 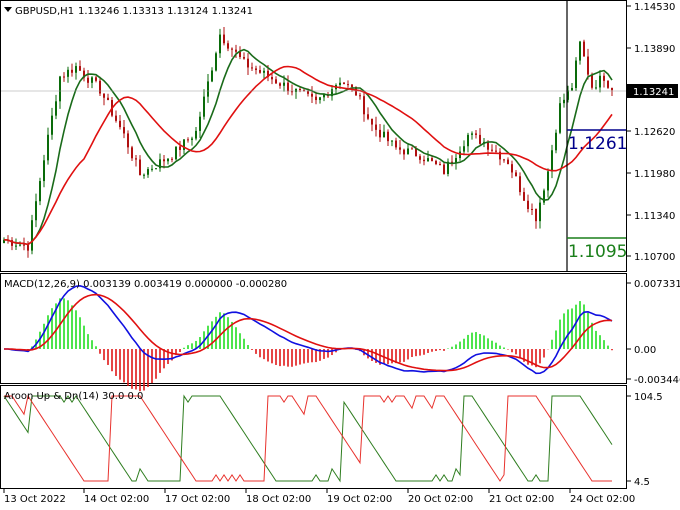 What do you see at coordinates (653, 92) in the screenshot?
I see `current-price-text: 1.13241` at bounding box center [653, 92].